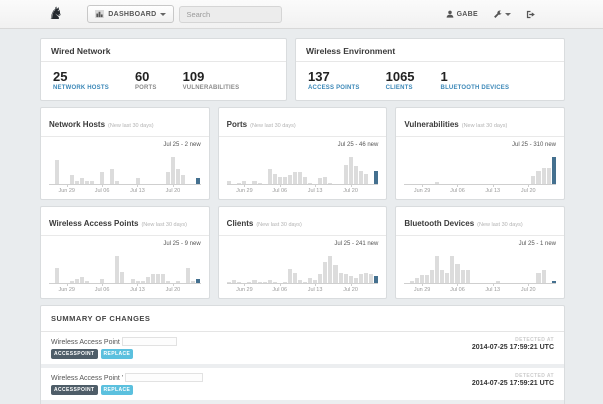 The height and width of the screenshot is (404, 603). What do you see at coordinates (537, 244) in the screenshot?
I see `chart-latest-annotation: Jul 25 - 1 new` at bounding box center [537, 244].